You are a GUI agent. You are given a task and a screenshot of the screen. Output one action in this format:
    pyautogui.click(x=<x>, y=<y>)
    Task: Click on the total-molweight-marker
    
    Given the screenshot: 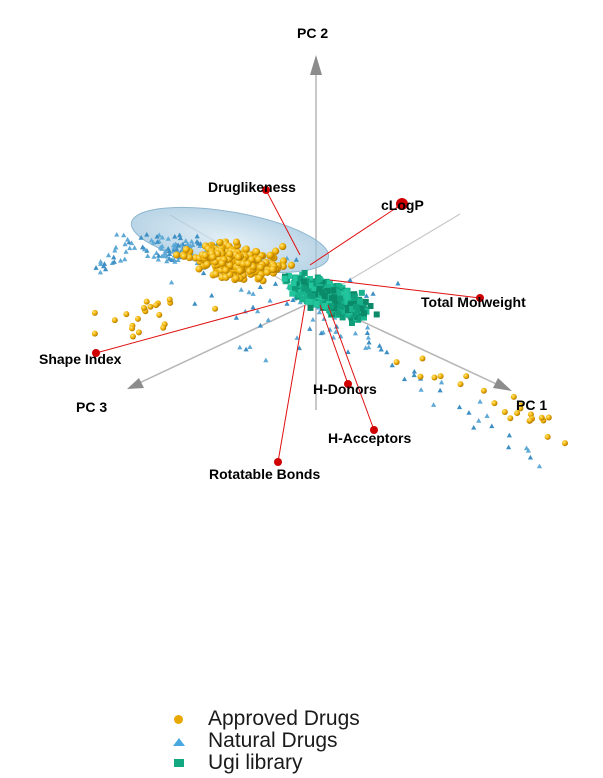 What is the action you would take?
    pyautogui.click(x=480, y=298)
    